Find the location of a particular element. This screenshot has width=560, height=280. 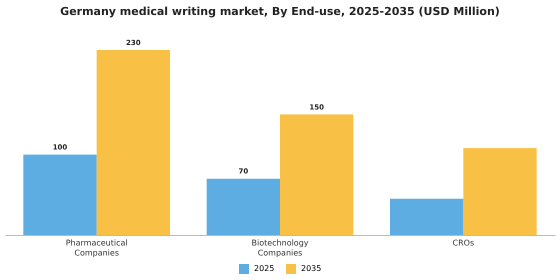

x-tick-label: Pharmaceutical Companies is located at coordinates (97, 248).